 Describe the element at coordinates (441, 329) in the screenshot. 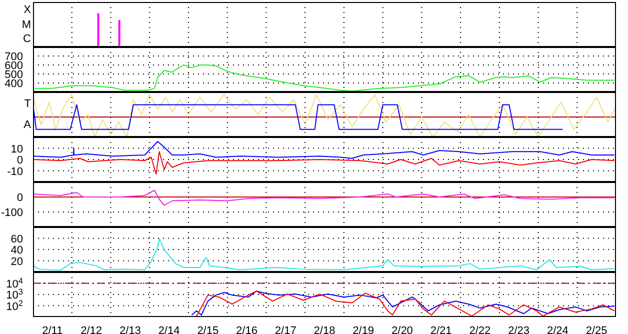

I see `x-tick-label: 2/21` at that location.